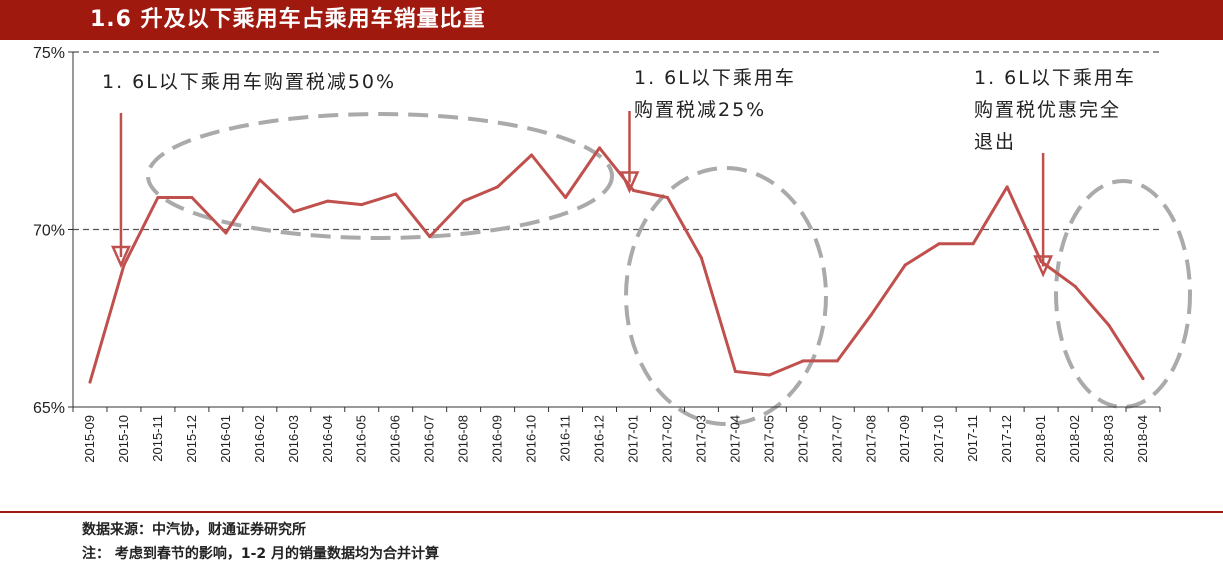  Describe the element at coordinates (611, 512) in the screenshot. I see `footer-rule` at that location.